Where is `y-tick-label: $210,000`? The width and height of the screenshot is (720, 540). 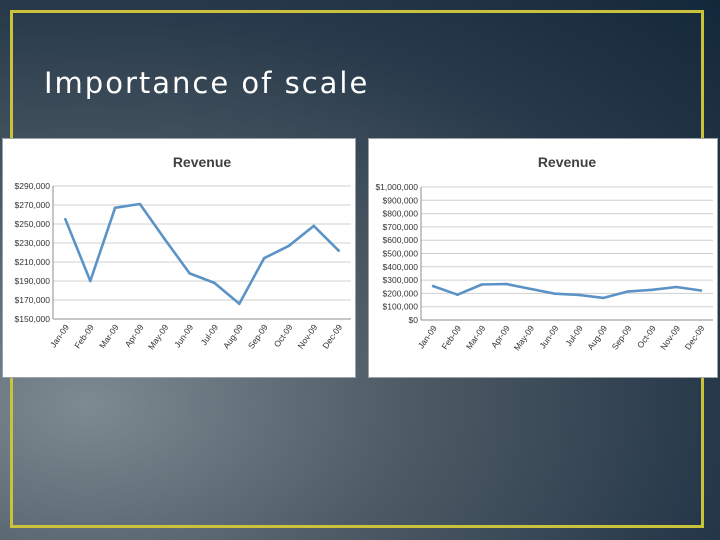
y-tick-label: $210,000 is located at coordinates (33, 262).